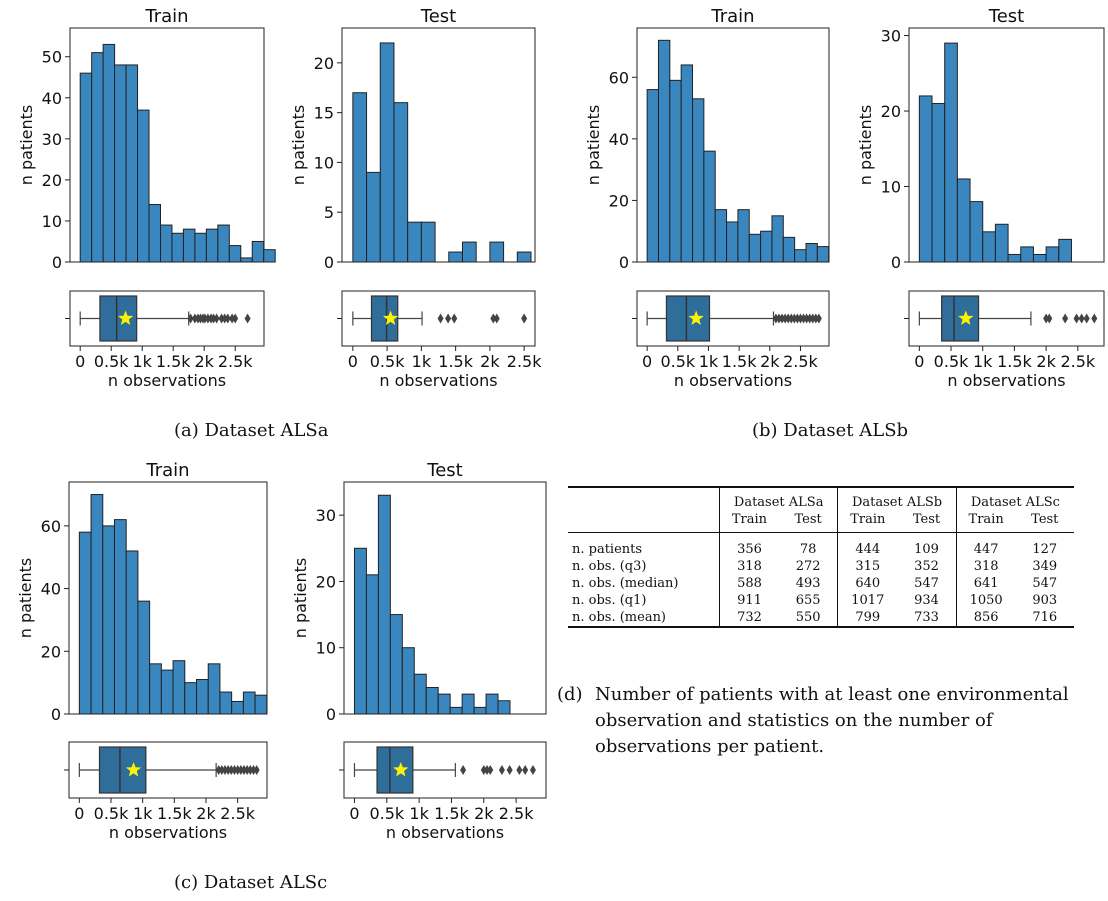  I want to click on table-row: n. obs. (q1) 911 655 1017 934 1050 903, so click(821, 600).